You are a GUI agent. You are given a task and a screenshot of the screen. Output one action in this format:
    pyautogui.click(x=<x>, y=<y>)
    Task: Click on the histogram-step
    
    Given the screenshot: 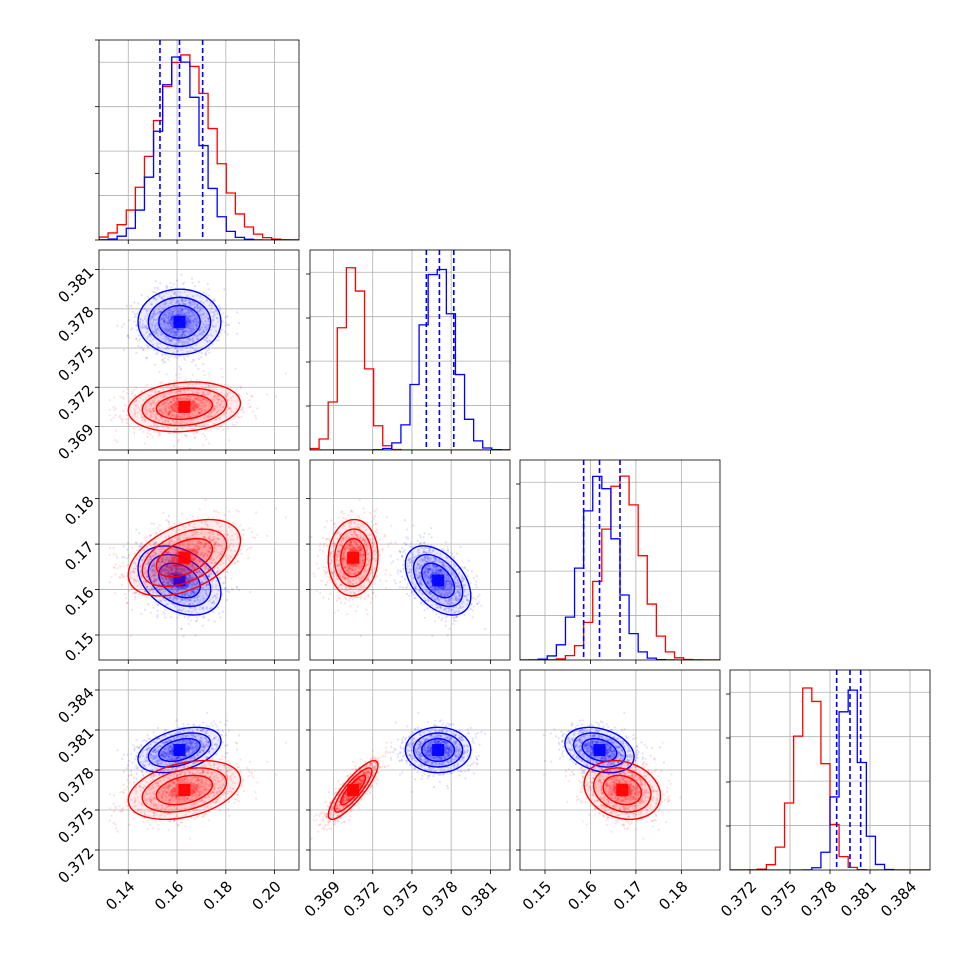 What is the action you would take?
    pyautogui.click(x=410, y=359)
    